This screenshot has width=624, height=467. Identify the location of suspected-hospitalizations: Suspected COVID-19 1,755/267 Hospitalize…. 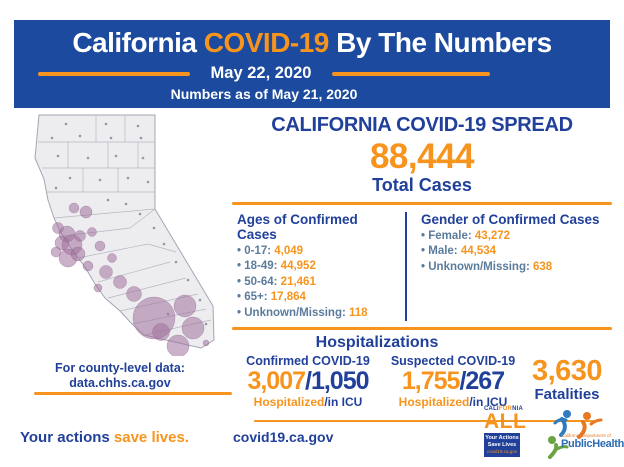
(453, 381).